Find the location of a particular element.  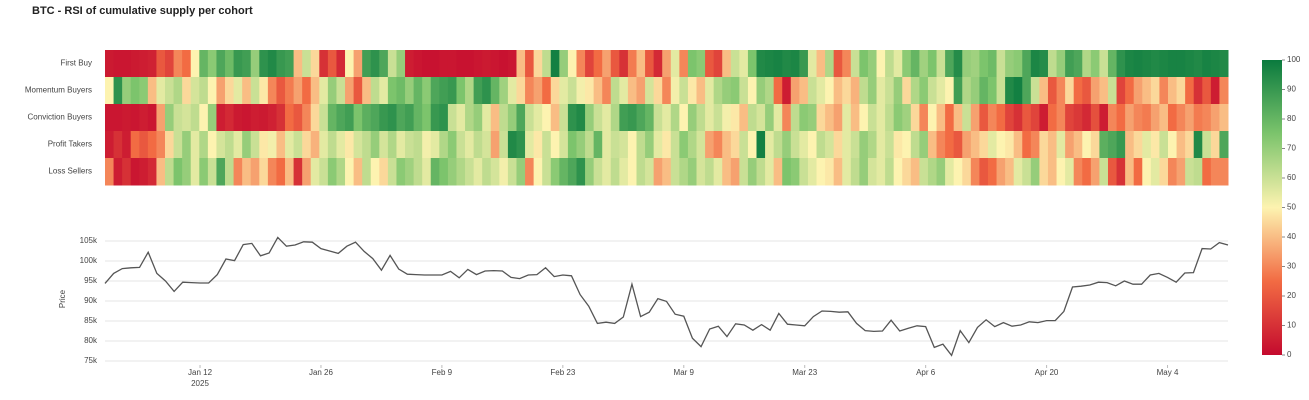

colorbar-tick-label: 40 is located at coordinates (1291, 236).